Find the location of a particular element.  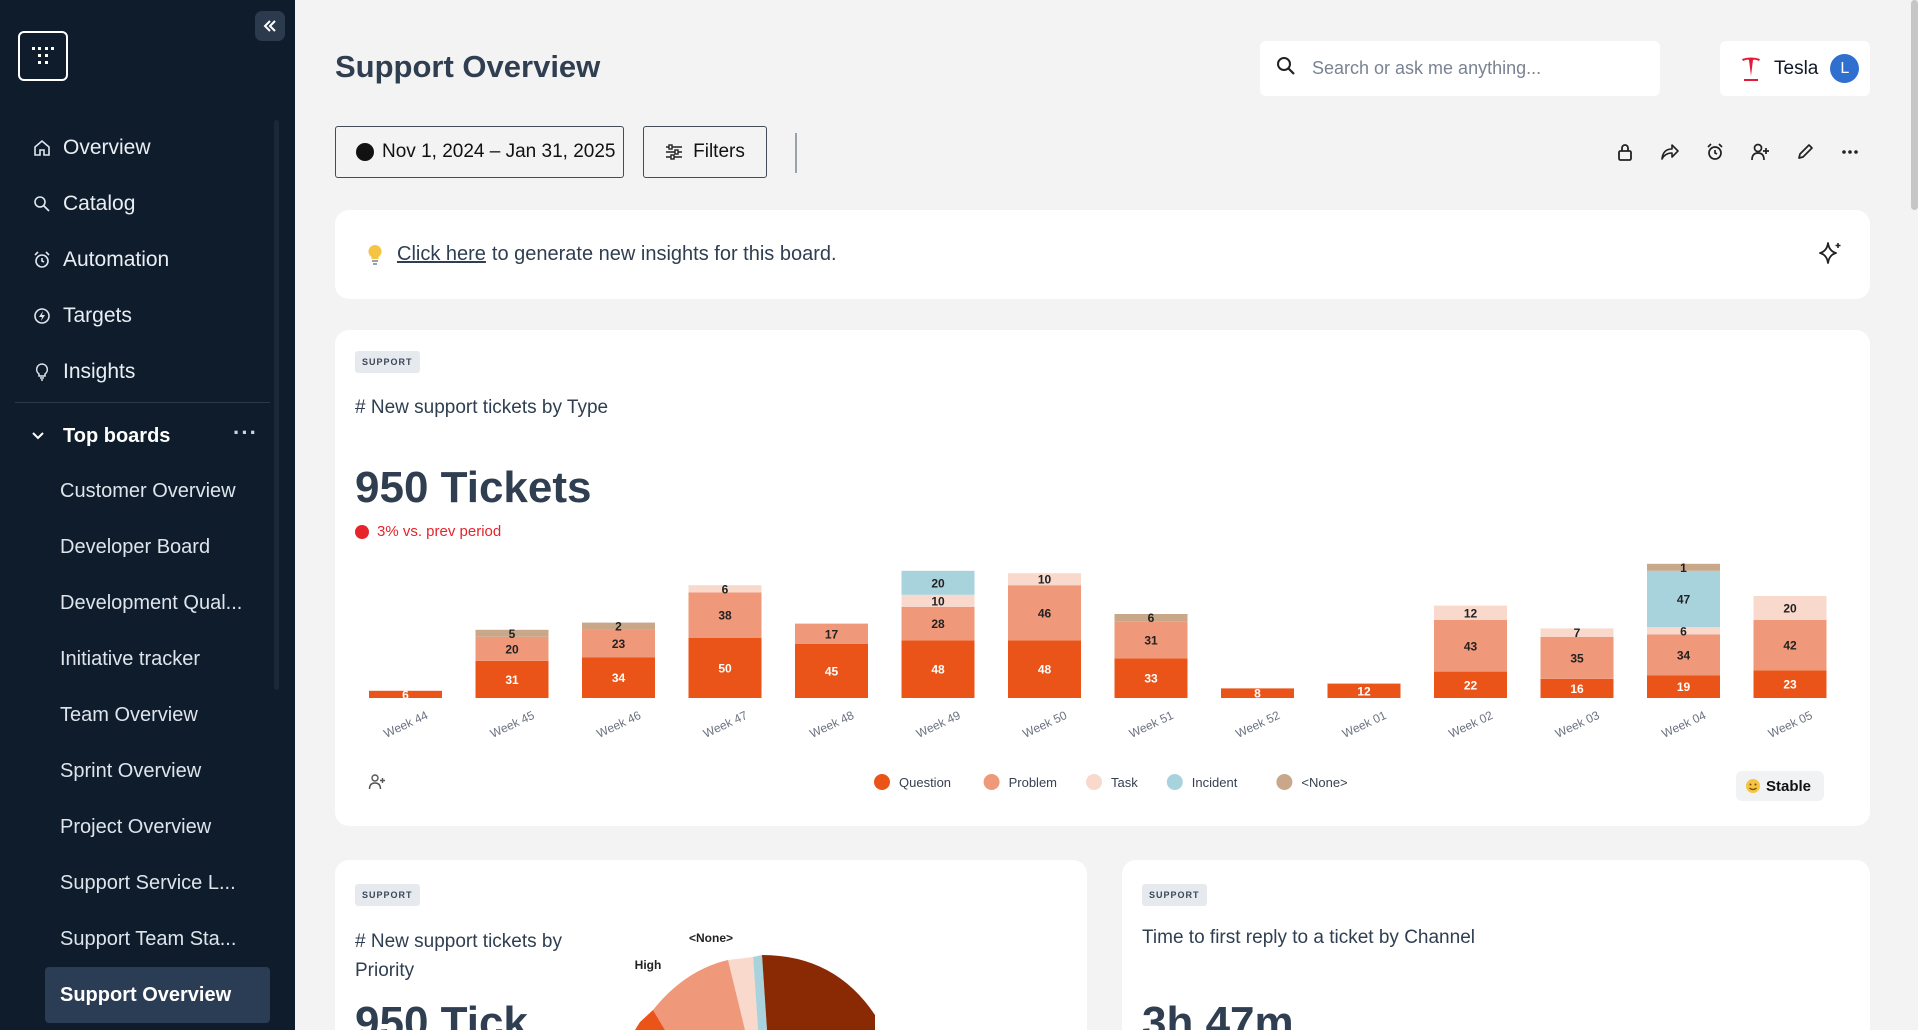

sidebar-item-targets: Targets is located at coordinates (142, 316).